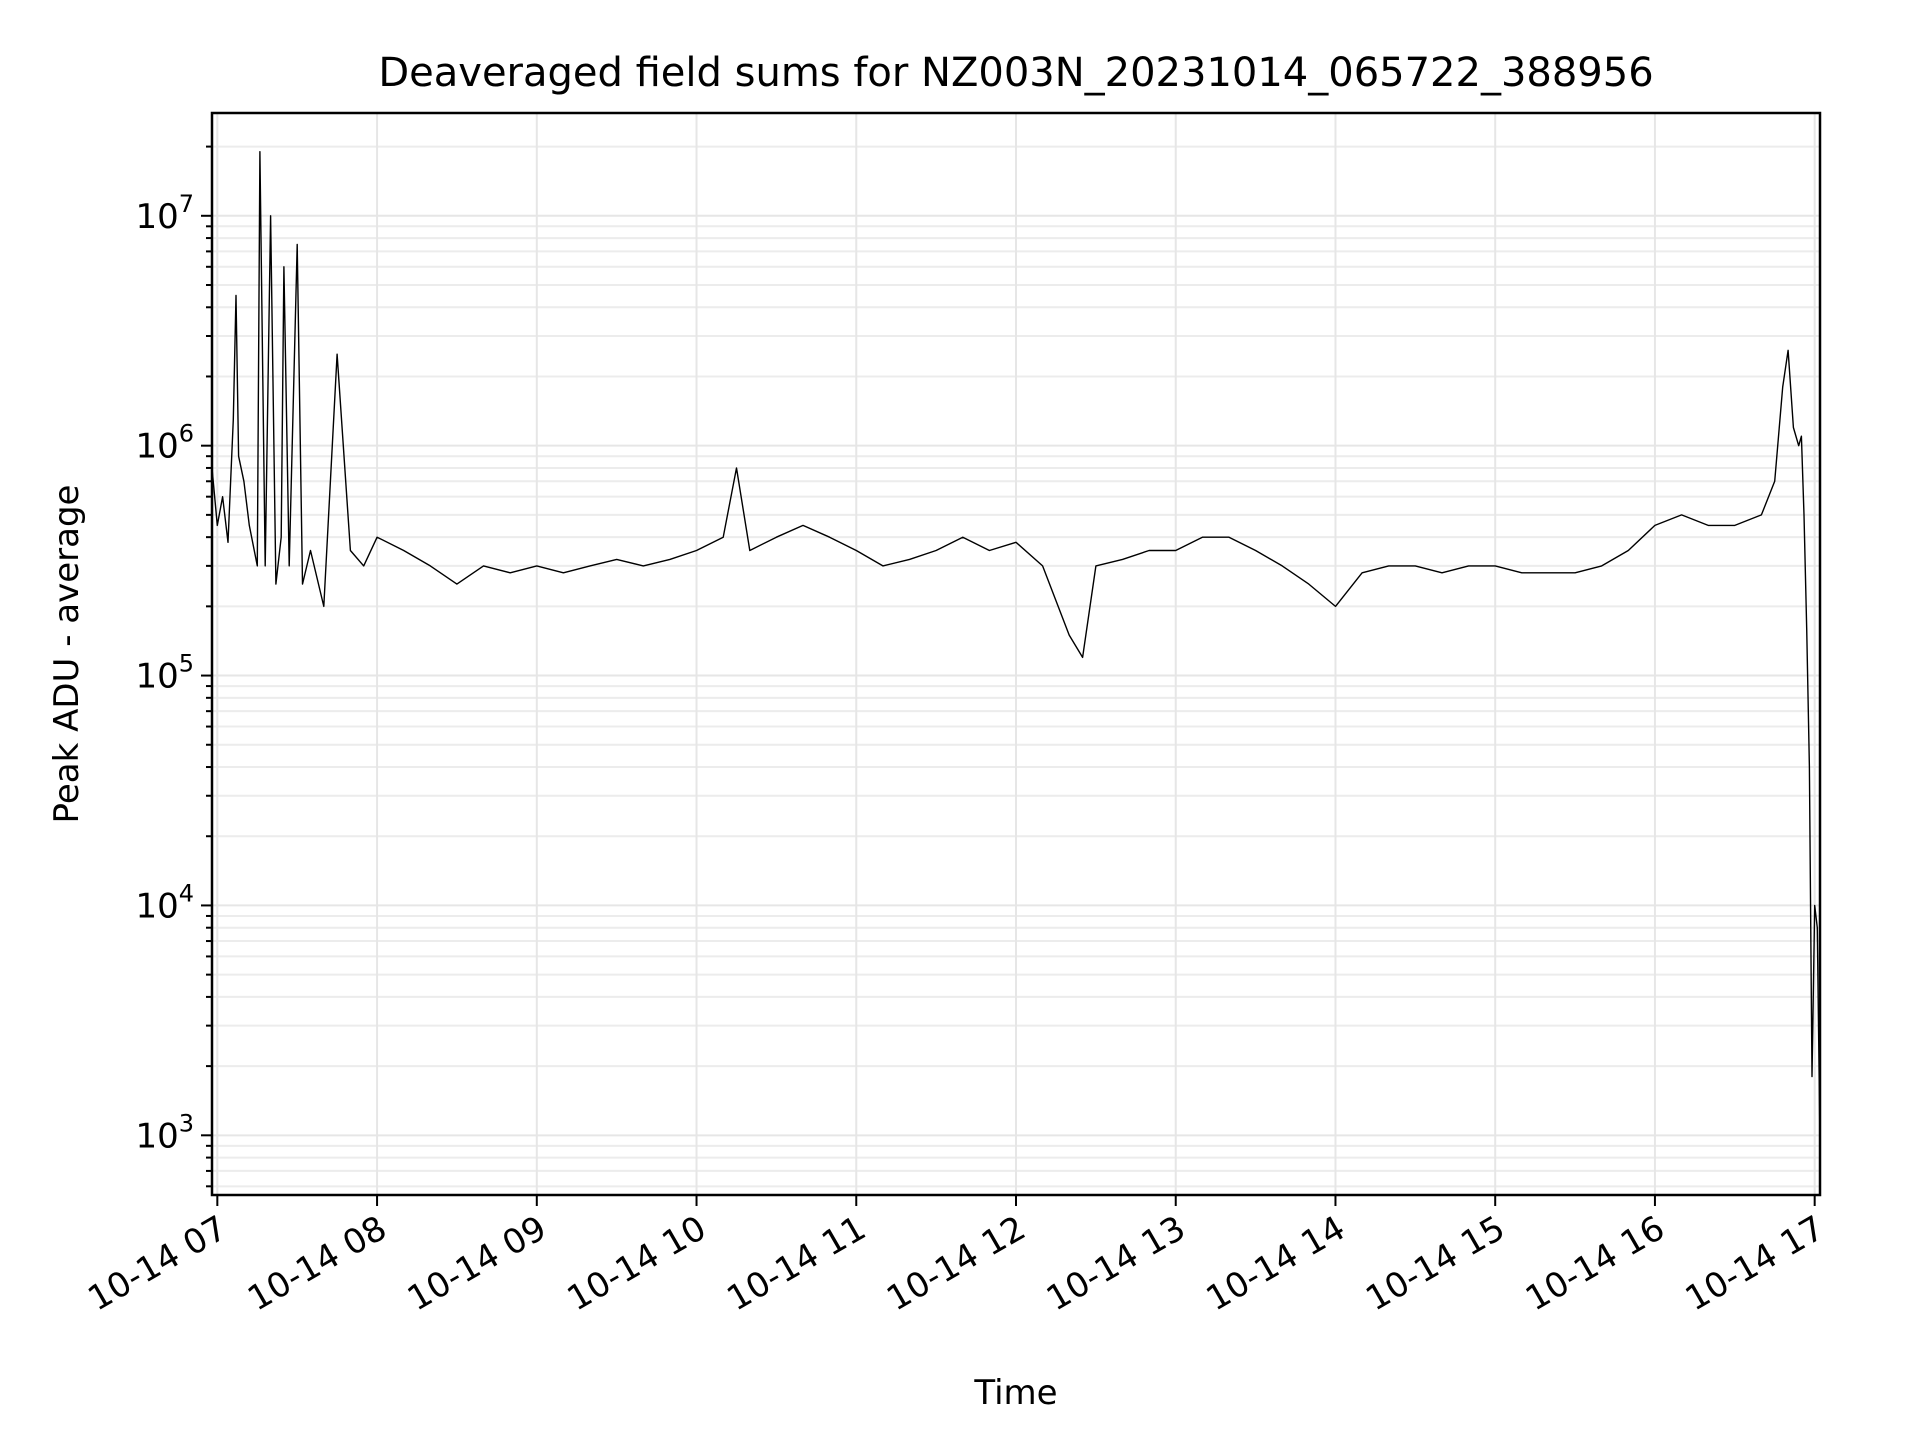  I want to click on x-tick-label: 10-14 09, so click(477, 1263).